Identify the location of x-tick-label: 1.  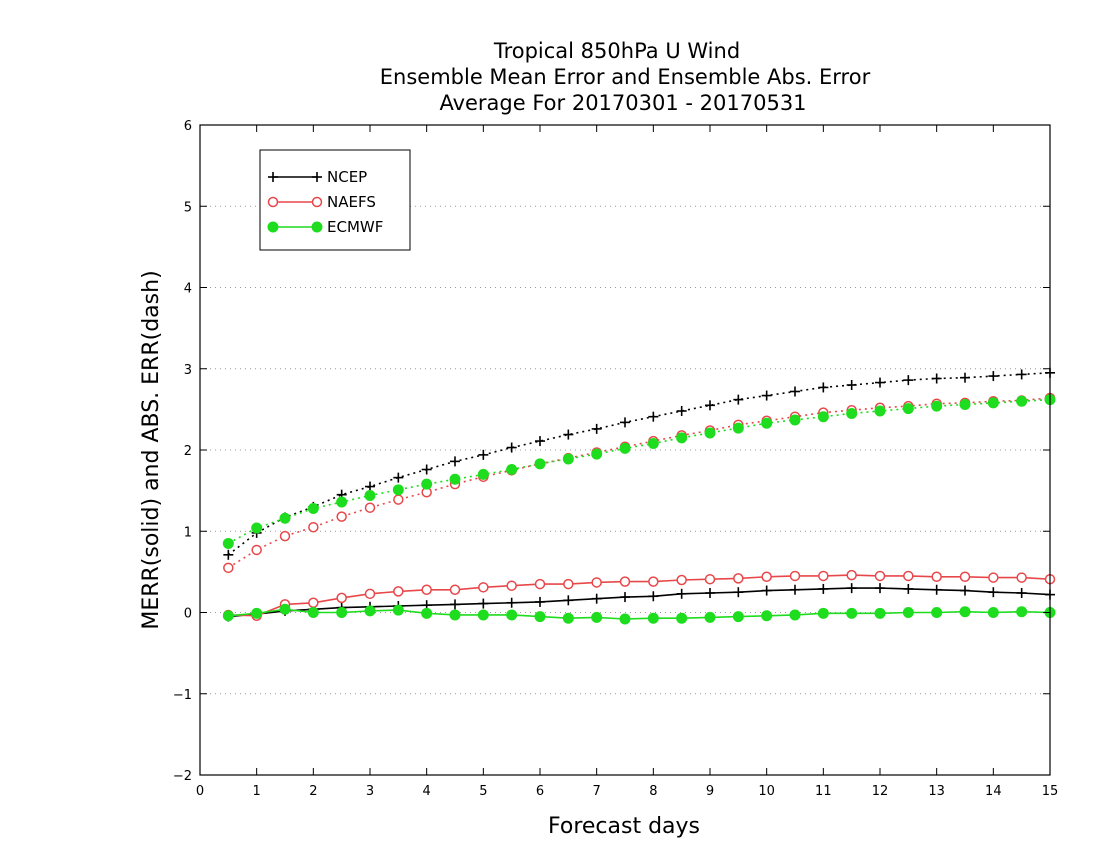
(257, 791).